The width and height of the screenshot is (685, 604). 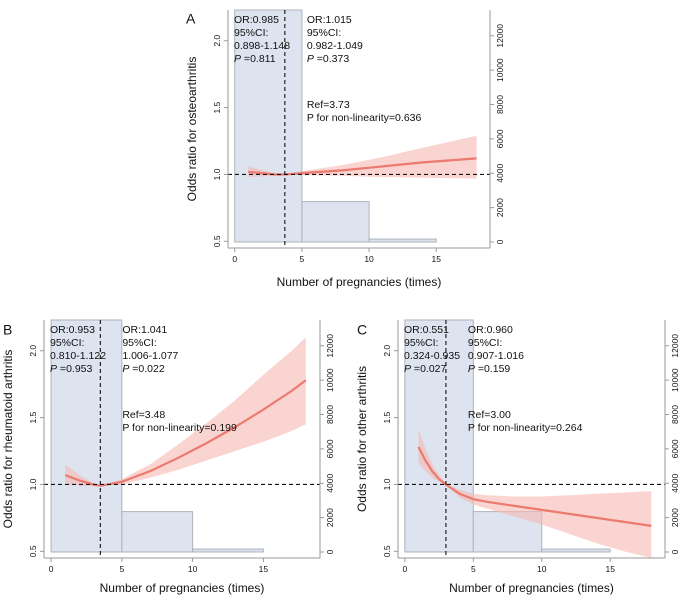 What do you see at coordinates (143, 415) in the screenshot?
I see `ref-value-text: Ref=3.48` at bounding box center [143, 415].